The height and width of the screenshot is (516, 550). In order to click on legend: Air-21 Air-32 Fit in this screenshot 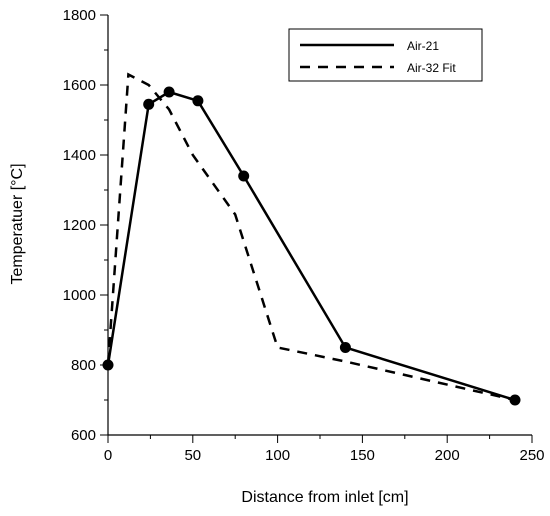, I will do `click(385, 55)`.